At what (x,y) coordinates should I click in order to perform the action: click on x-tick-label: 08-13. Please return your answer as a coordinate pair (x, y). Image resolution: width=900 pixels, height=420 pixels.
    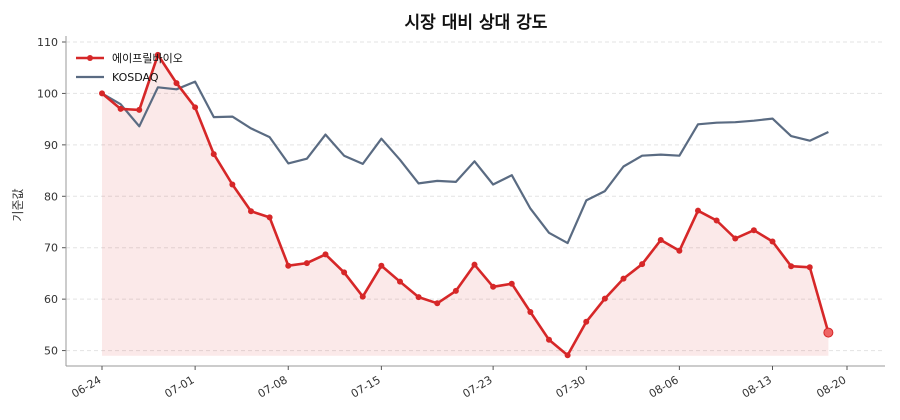
    Looking at the image, I should click on (757, 386).